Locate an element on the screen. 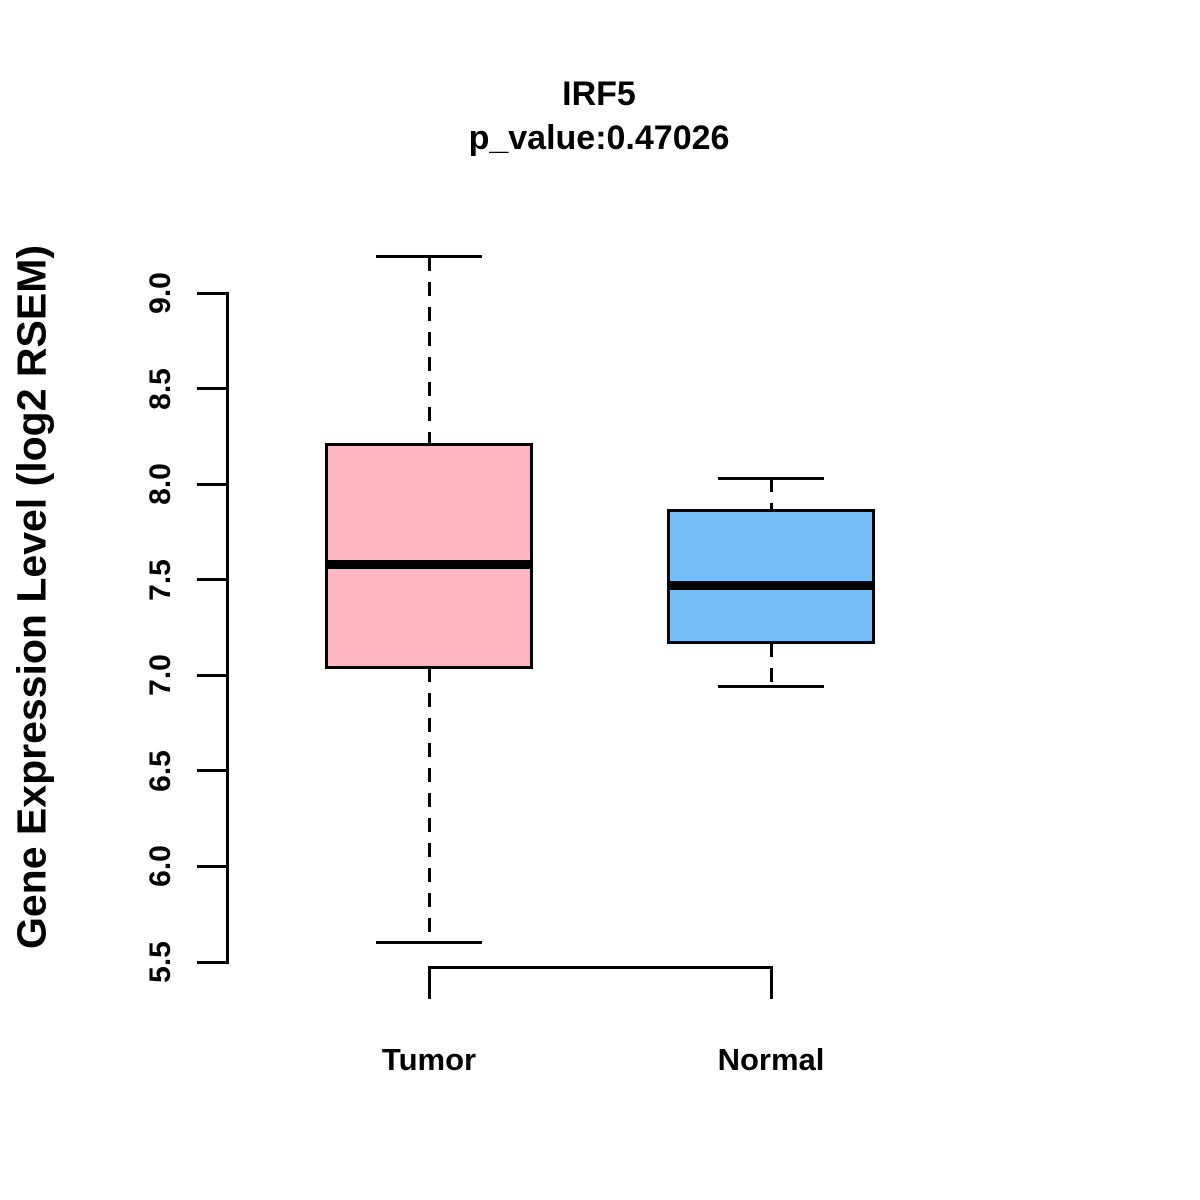 Image resolution: width=1200 pixels, height=1200 pixels. y-tick-label: 7.0 is located at coordinates (160, 675).